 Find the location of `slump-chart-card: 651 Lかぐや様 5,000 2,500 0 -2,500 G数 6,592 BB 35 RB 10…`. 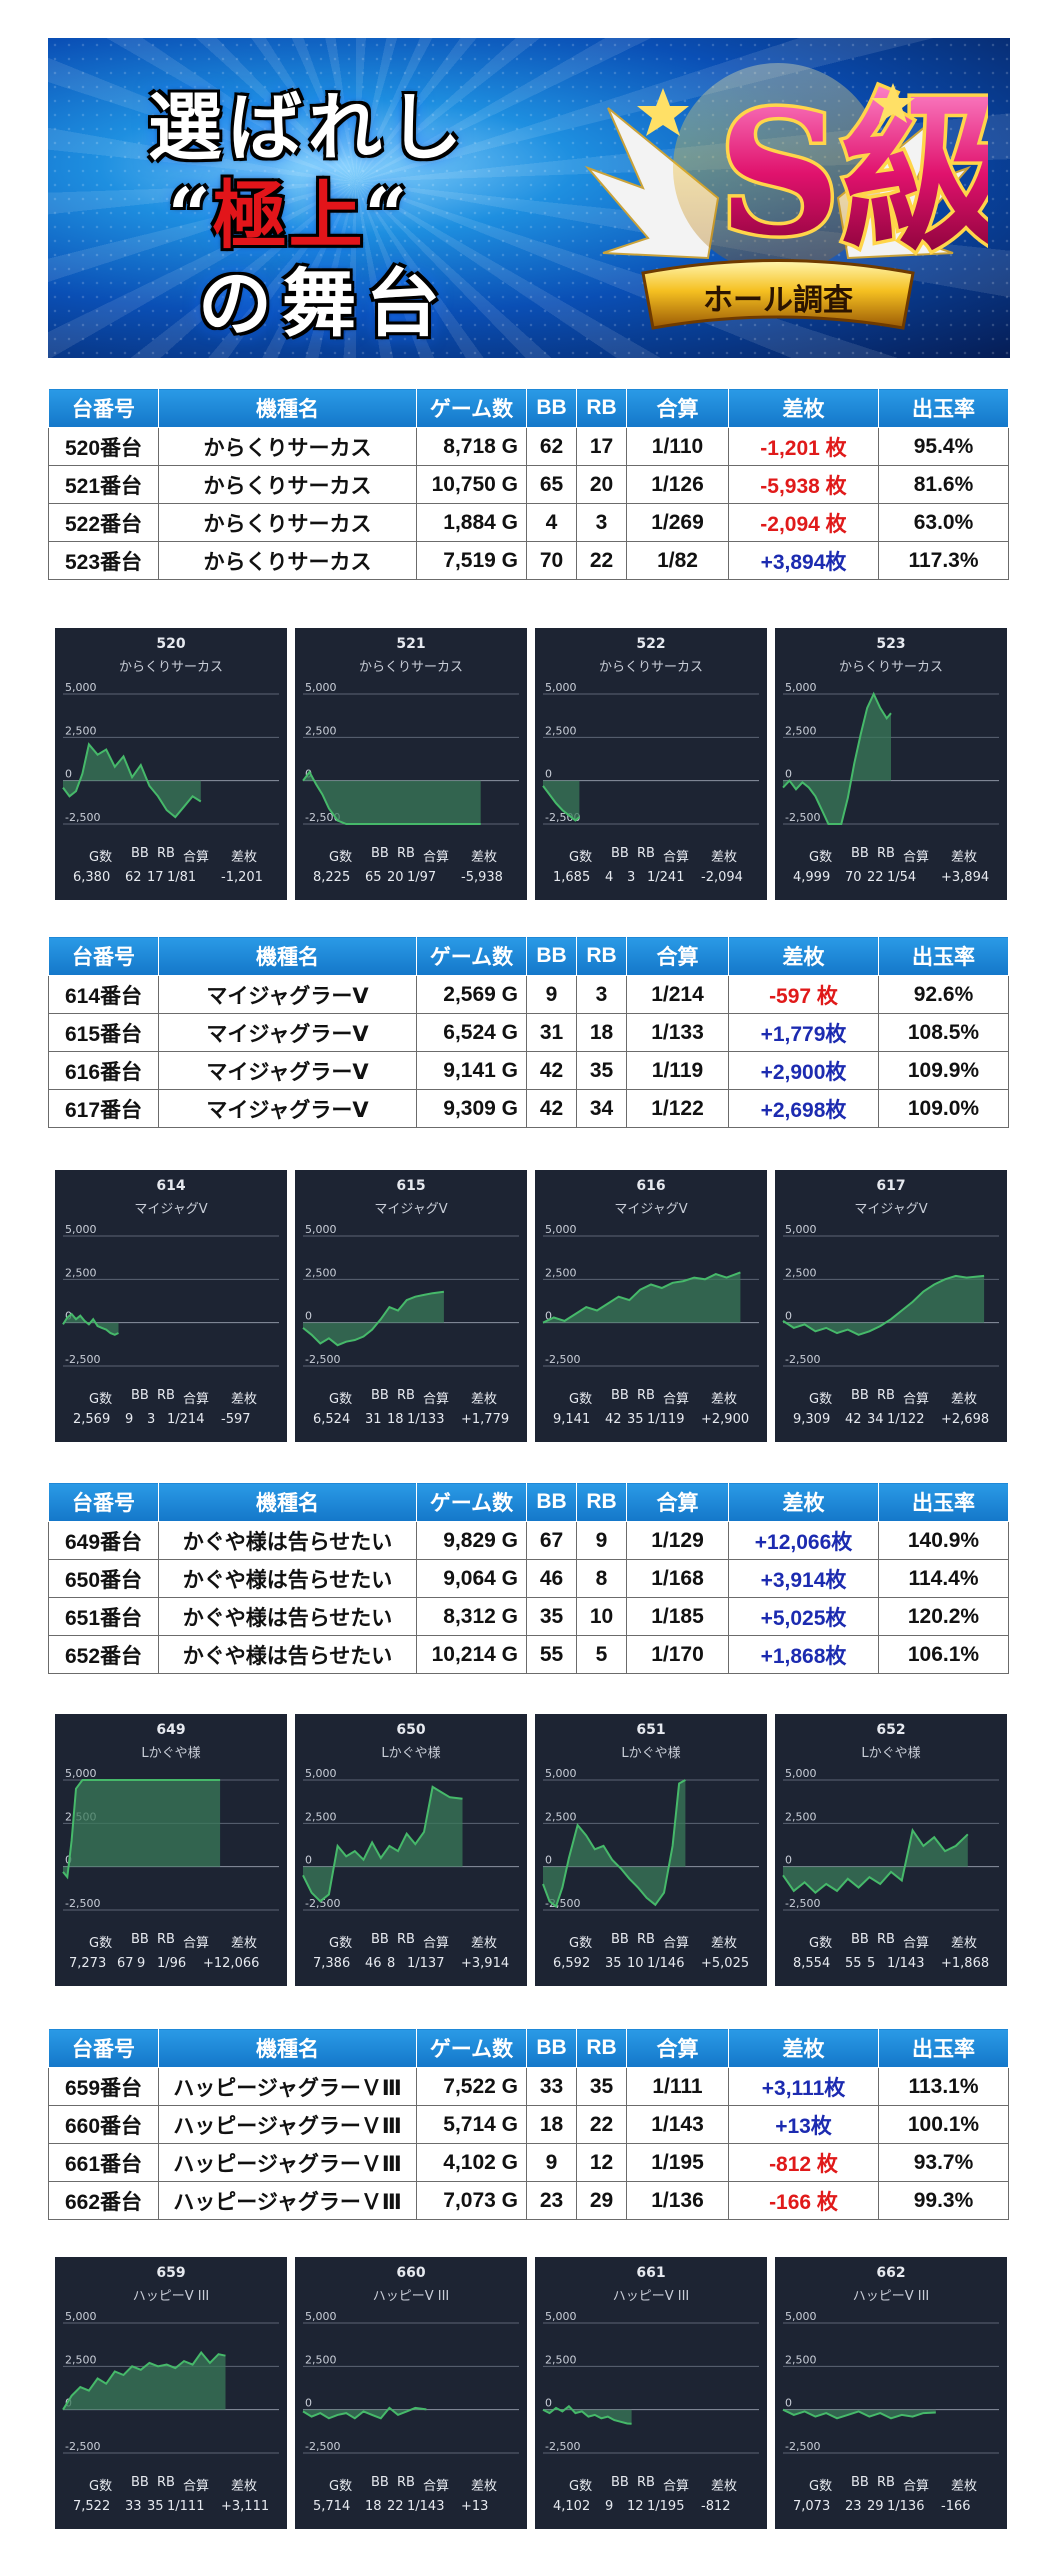

slump-chart-card: 651 Lかぐや様 5,000 2,500 0 -2,500 G数 6,592 BB 35 RB 10… is located at coordinates (651, 1850).